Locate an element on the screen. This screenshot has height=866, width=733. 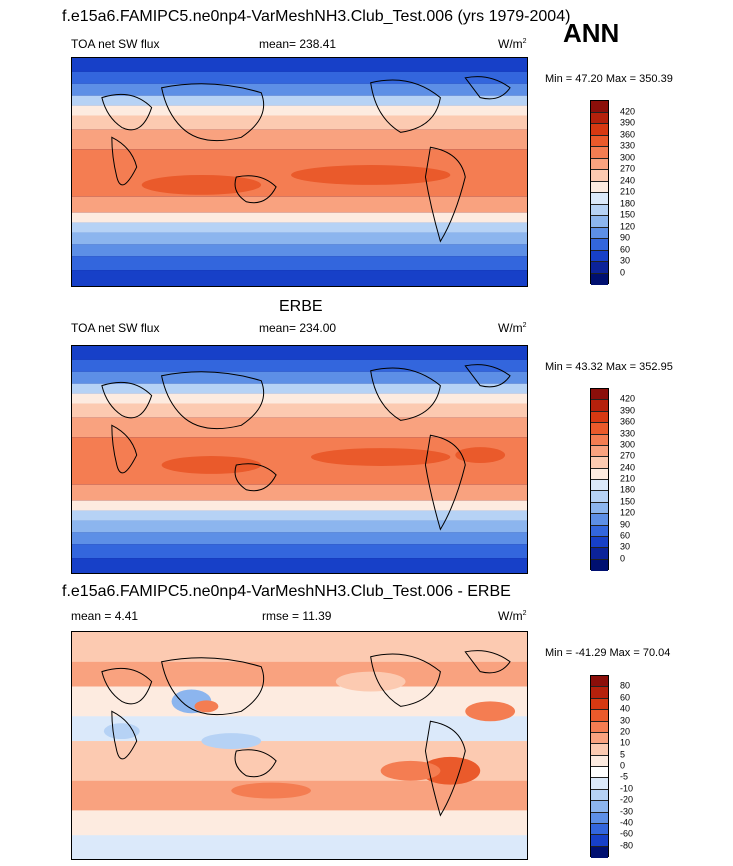
colorbar-tick-label: 20 is located at coordinates (625, 731).